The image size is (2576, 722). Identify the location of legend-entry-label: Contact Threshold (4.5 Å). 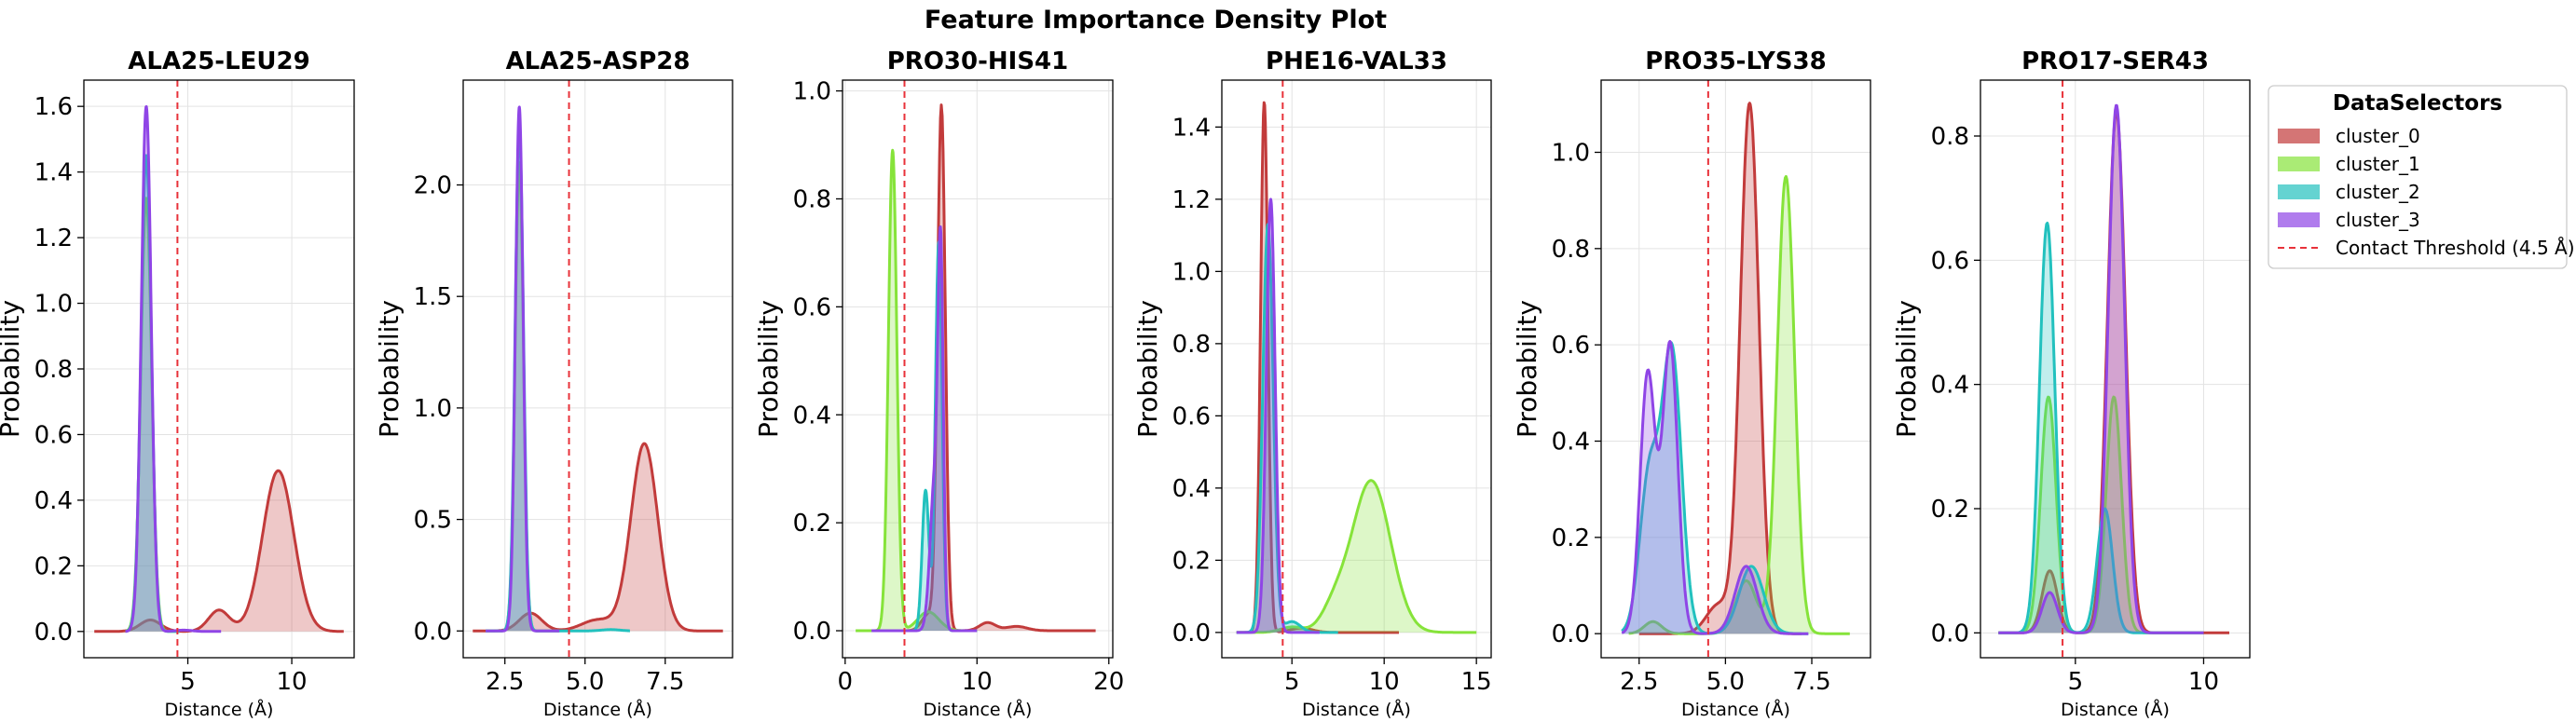
(2455, 248).